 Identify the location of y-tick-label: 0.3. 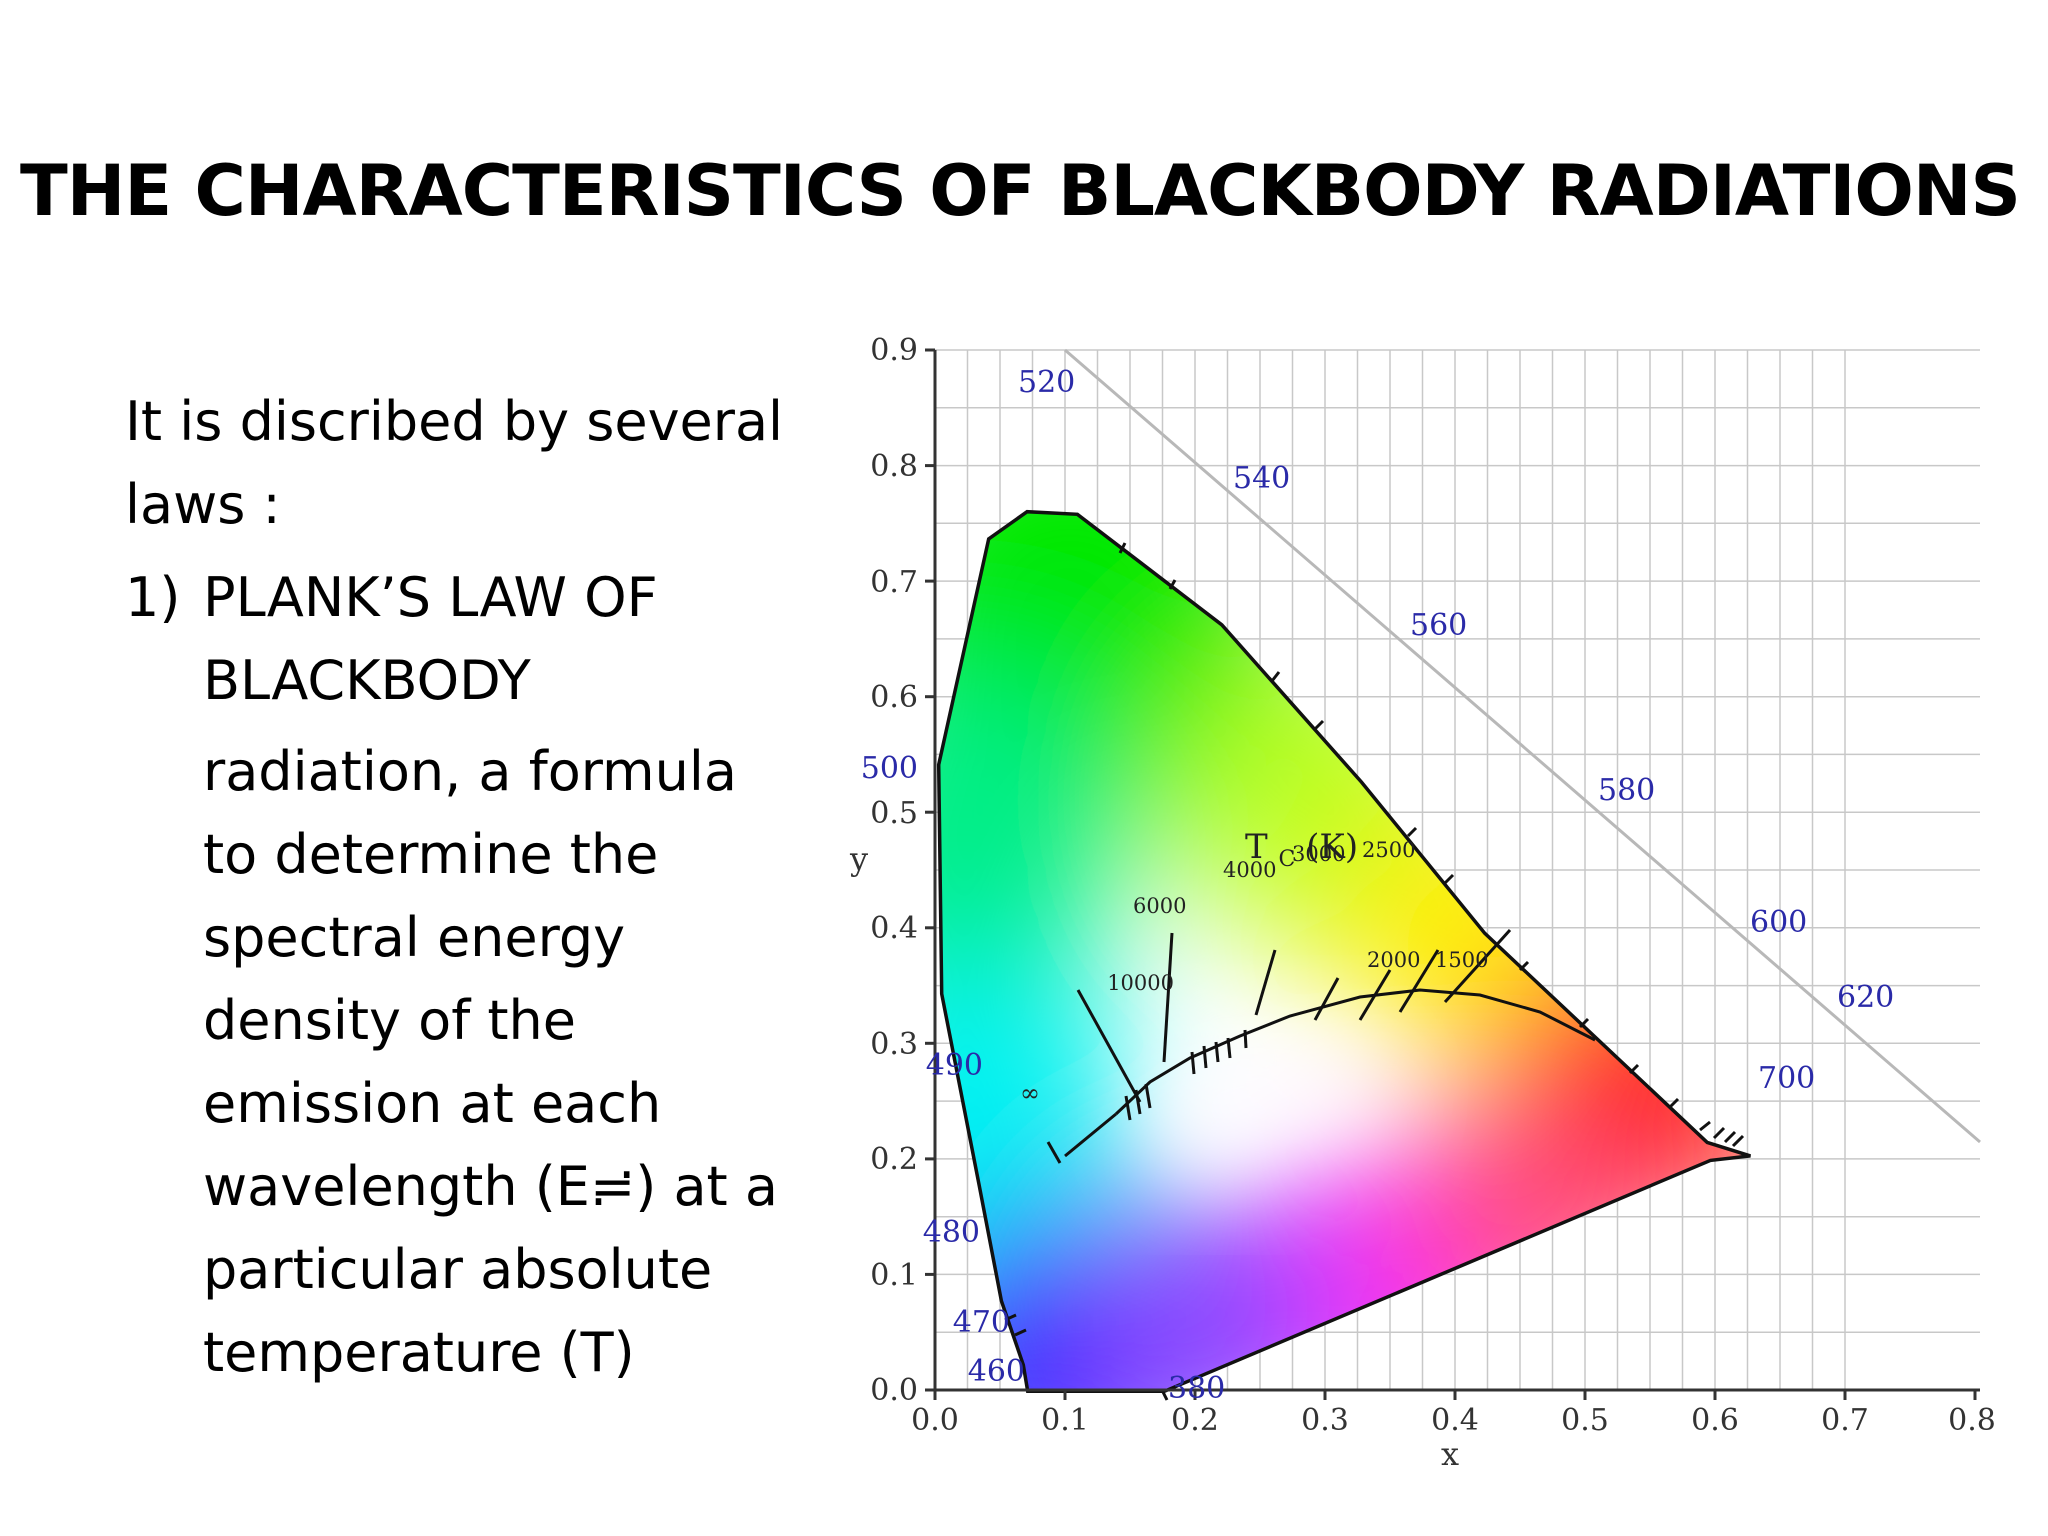
(894, 1044).